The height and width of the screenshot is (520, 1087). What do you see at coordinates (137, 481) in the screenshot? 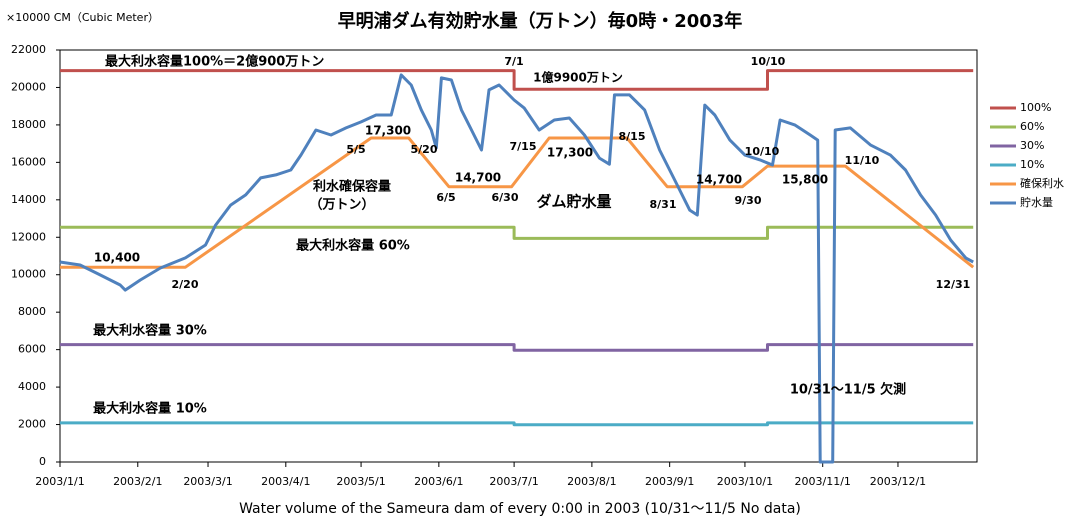
I see `x-tick-label: 2003/2/1` at bounding box center [137, 481].